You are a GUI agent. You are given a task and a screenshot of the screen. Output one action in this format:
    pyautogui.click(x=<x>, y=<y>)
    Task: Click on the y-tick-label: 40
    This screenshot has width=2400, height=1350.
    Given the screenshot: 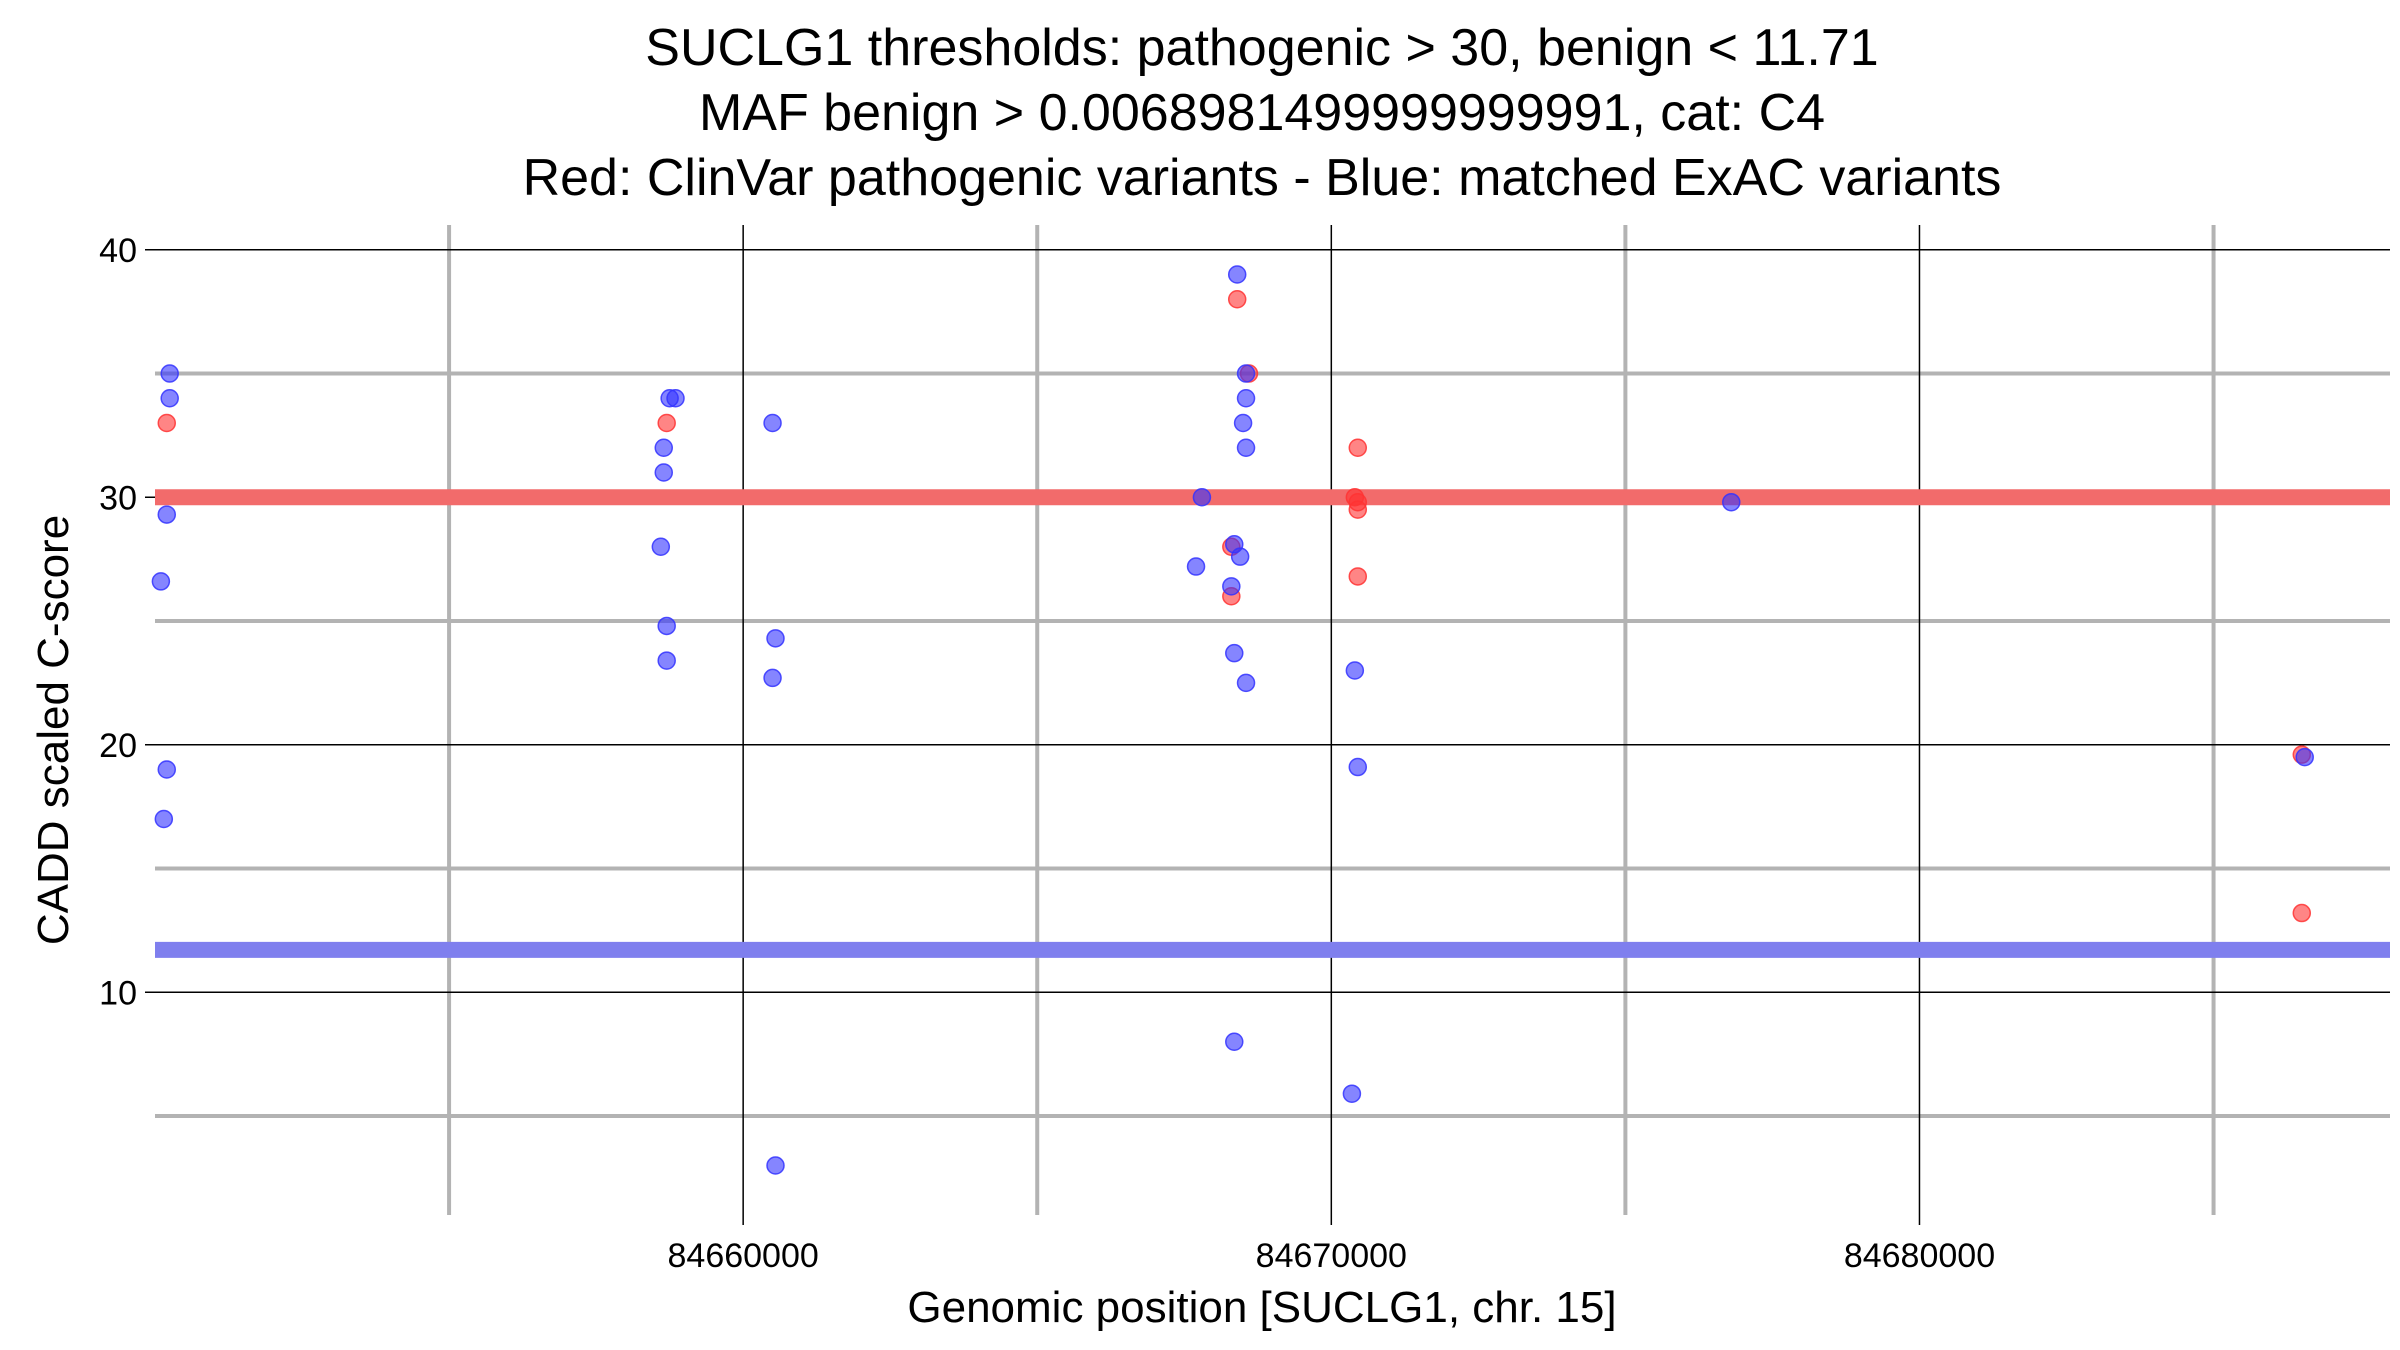 What is the action you would take?
    pyautogui.click(x=118, y=251)
    